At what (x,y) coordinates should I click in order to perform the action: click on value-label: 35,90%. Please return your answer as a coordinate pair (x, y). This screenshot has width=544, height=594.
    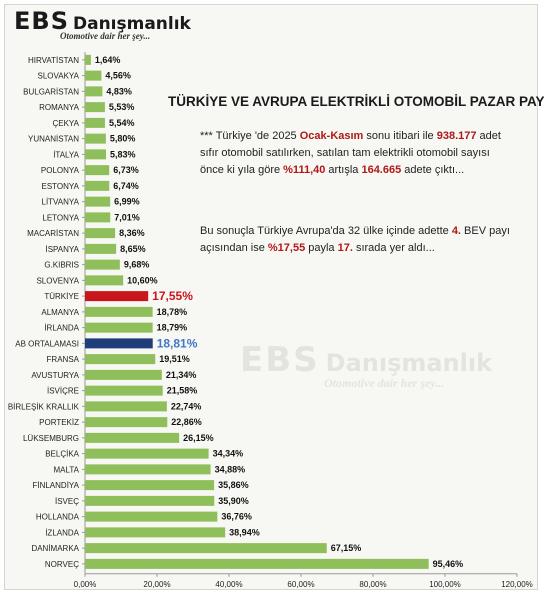
    Looking at the image, I should click on (233, 501).